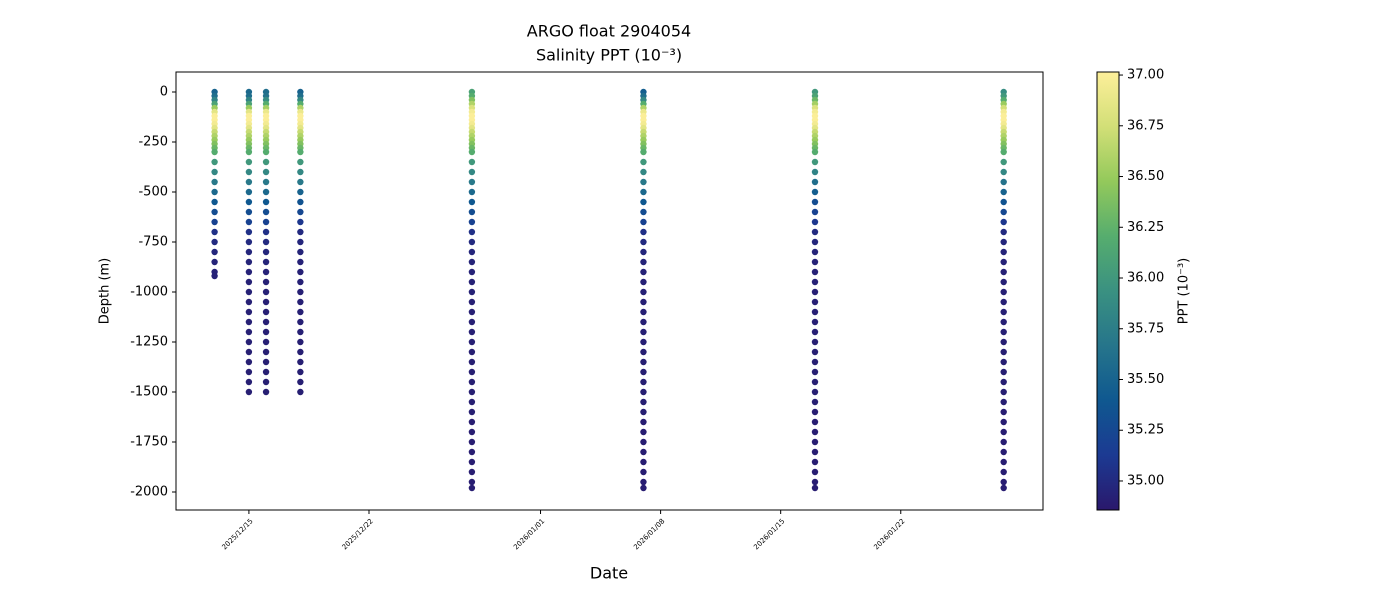  What do you see at coordinates (149, 492) in the screenshot?
I see `y-tick-label: -2000` at bounding box center [149, 492].